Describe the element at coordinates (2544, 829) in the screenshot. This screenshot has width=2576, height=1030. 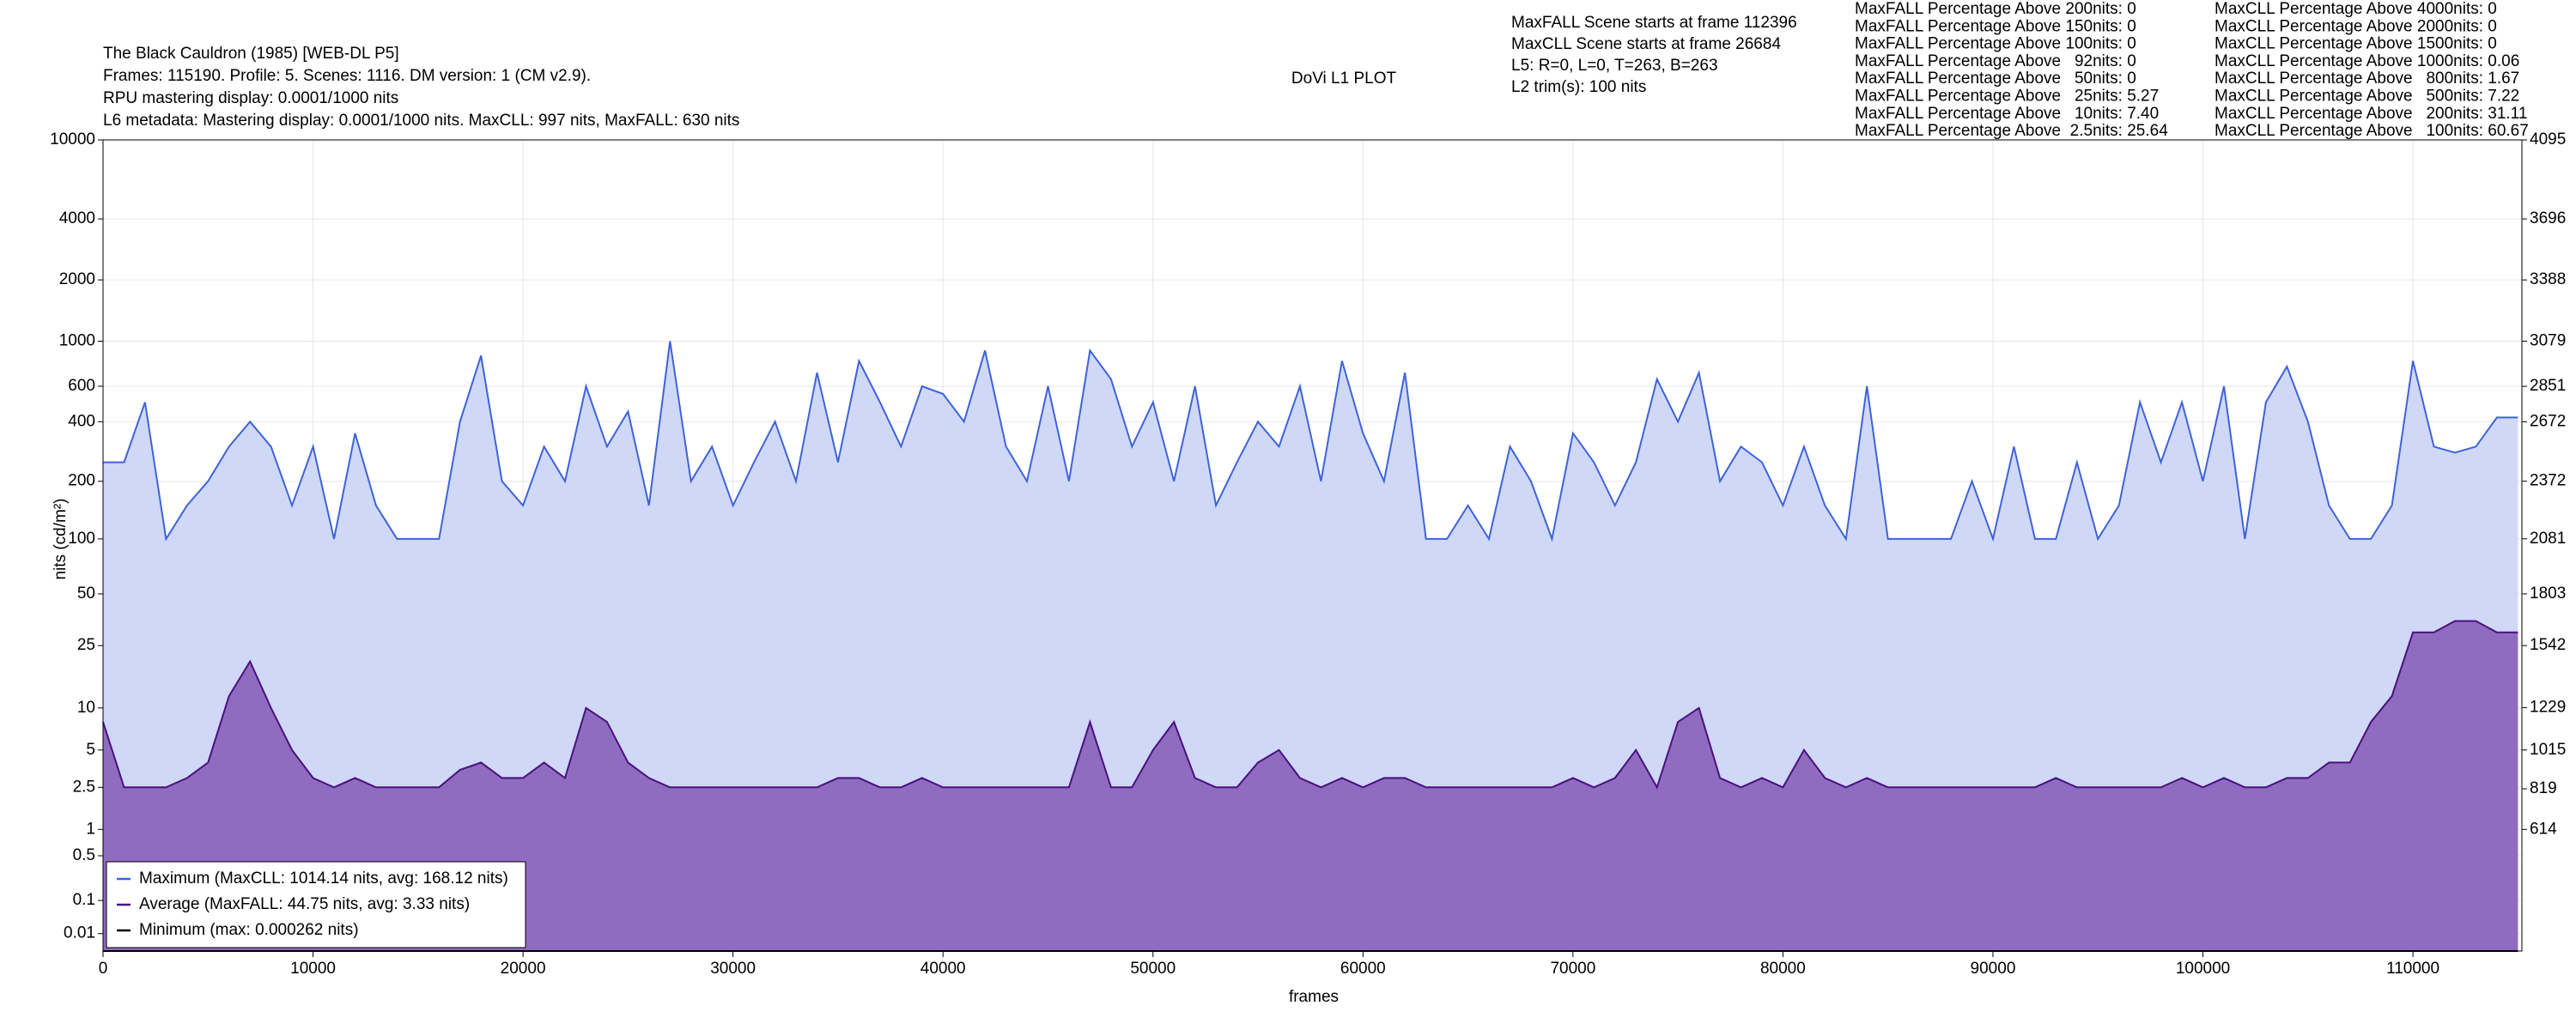
I see `y2-tick-label: 614` at that location.